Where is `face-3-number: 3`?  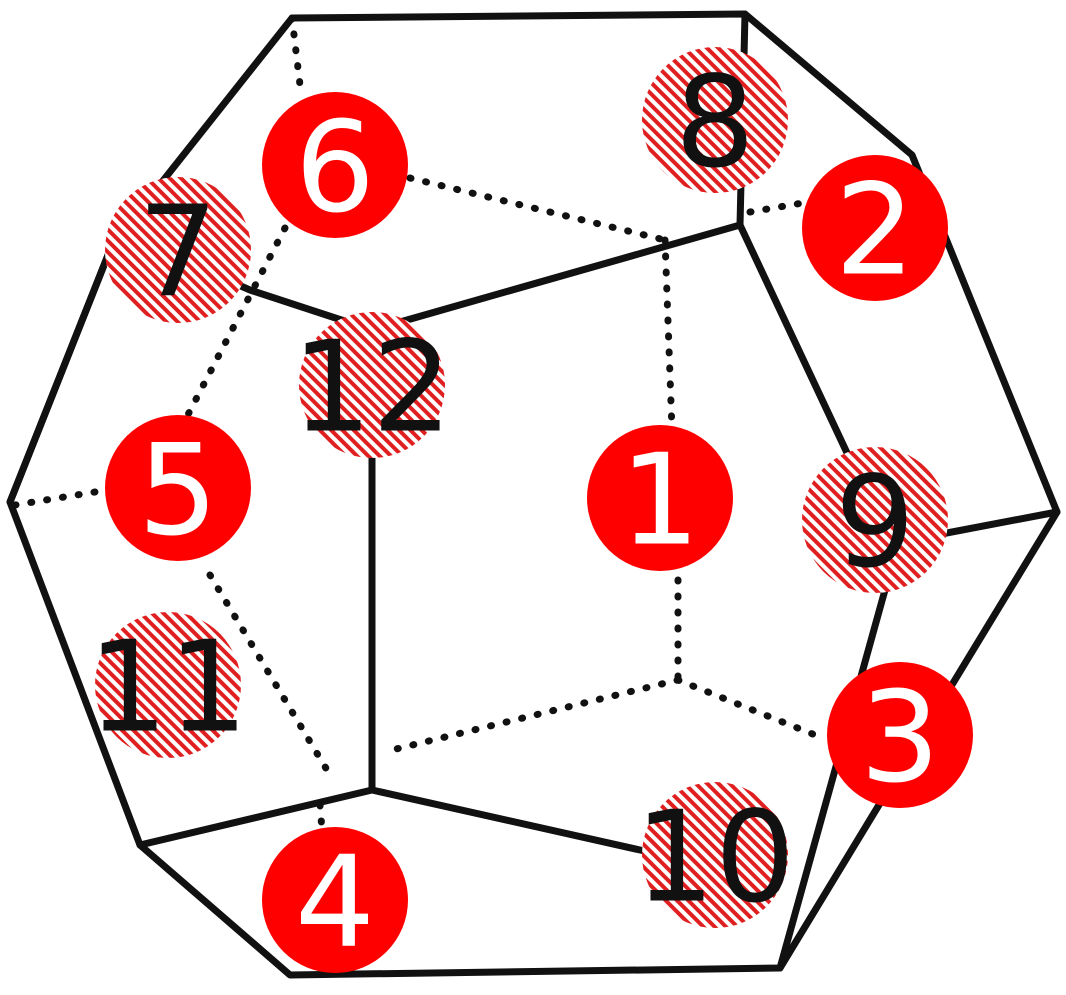
face-3-number: 3 is located at coordinates (900, 737).